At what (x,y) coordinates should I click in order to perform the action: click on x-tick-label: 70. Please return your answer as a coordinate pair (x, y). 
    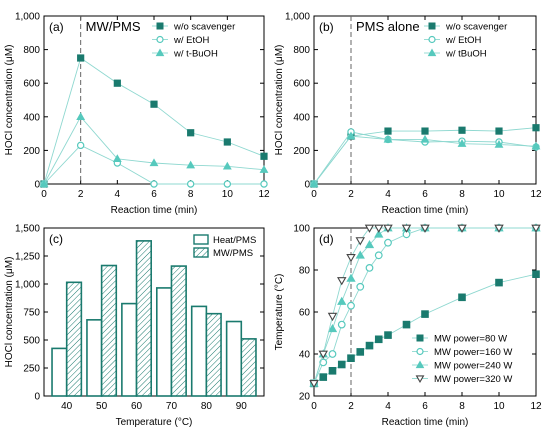
    Looking at the image, I should click on (172, 406).